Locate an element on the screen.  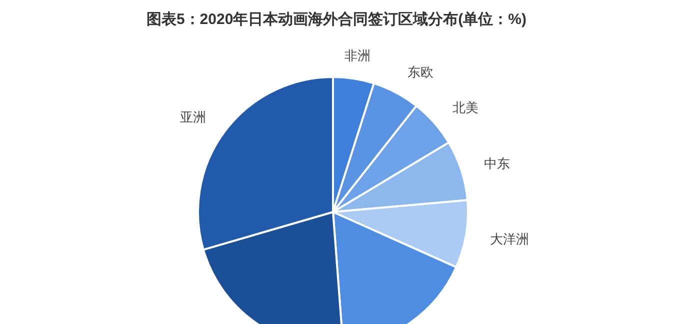
slice-label: 亚洲 is located at coordinates (193, 117).